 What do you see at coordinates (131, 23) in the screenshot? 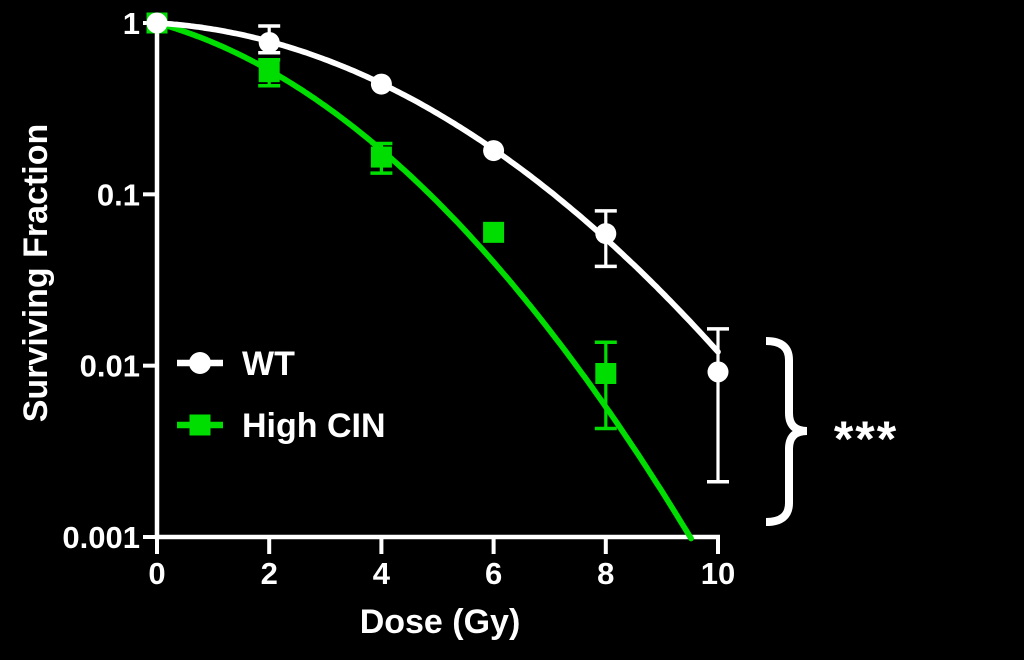
I see `y-tick-label: 1` at bounding box center [131, 23].